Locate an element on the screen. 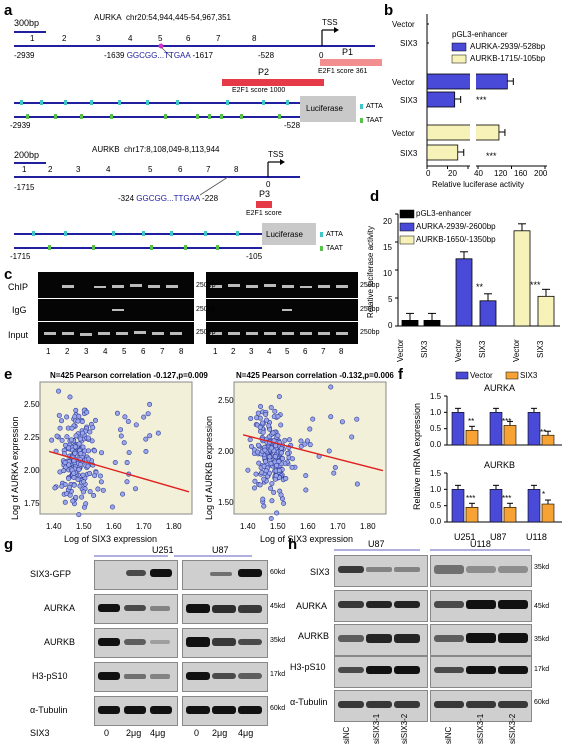  e-left-xtick-4: 1.80 is located at coordinates (174, 526).